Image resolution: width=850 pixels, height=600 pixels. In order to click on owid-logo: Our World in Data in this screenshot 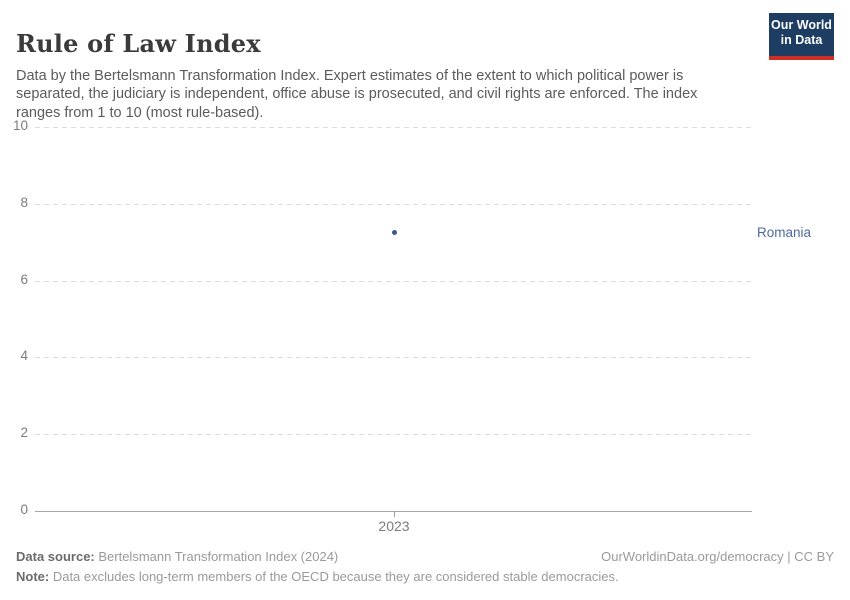, I will do `click(801, 36)`.